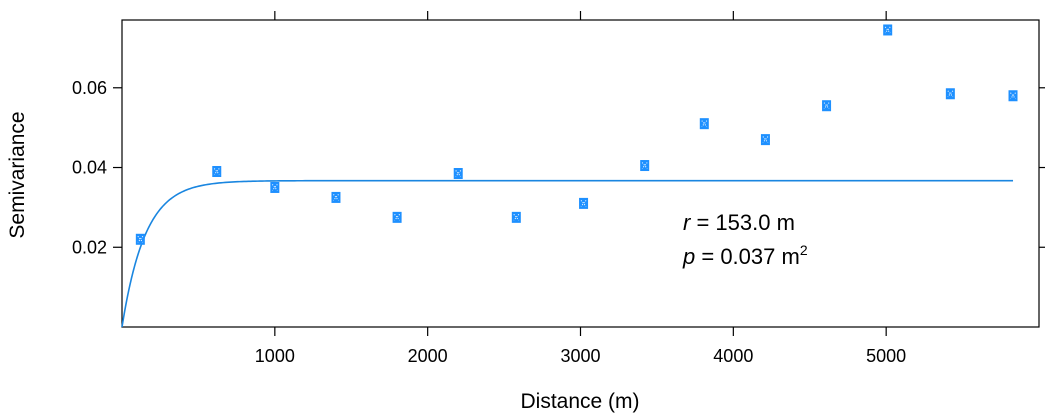 This screenshot has width=1045, height=418. I want to click on y-tick-label: 0.02, so click(89, 247).